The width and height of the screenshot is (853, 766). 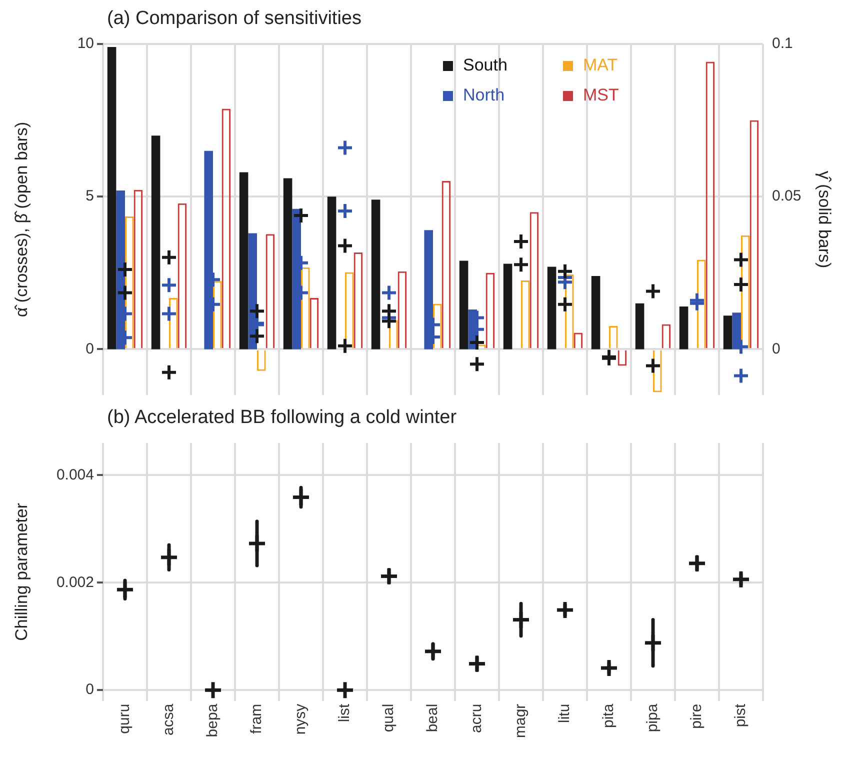 What do you see at coordinates (21, 571) in the screenshot?
I see `y-axis-title: Chilling parameter` at bounding box center [21, 571].